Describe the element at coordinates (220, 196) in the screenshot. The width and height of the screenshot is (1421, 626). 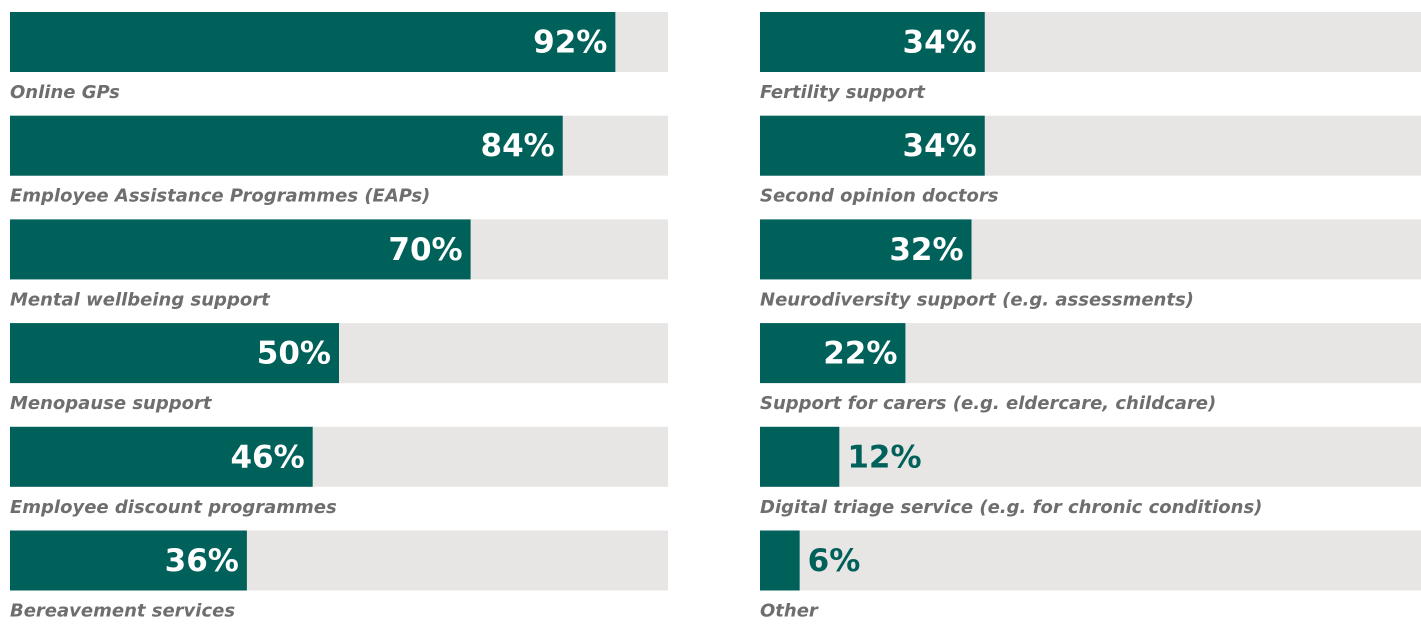
I see `category-label: Employee Assistance Programmes (EAPs)` at that location.